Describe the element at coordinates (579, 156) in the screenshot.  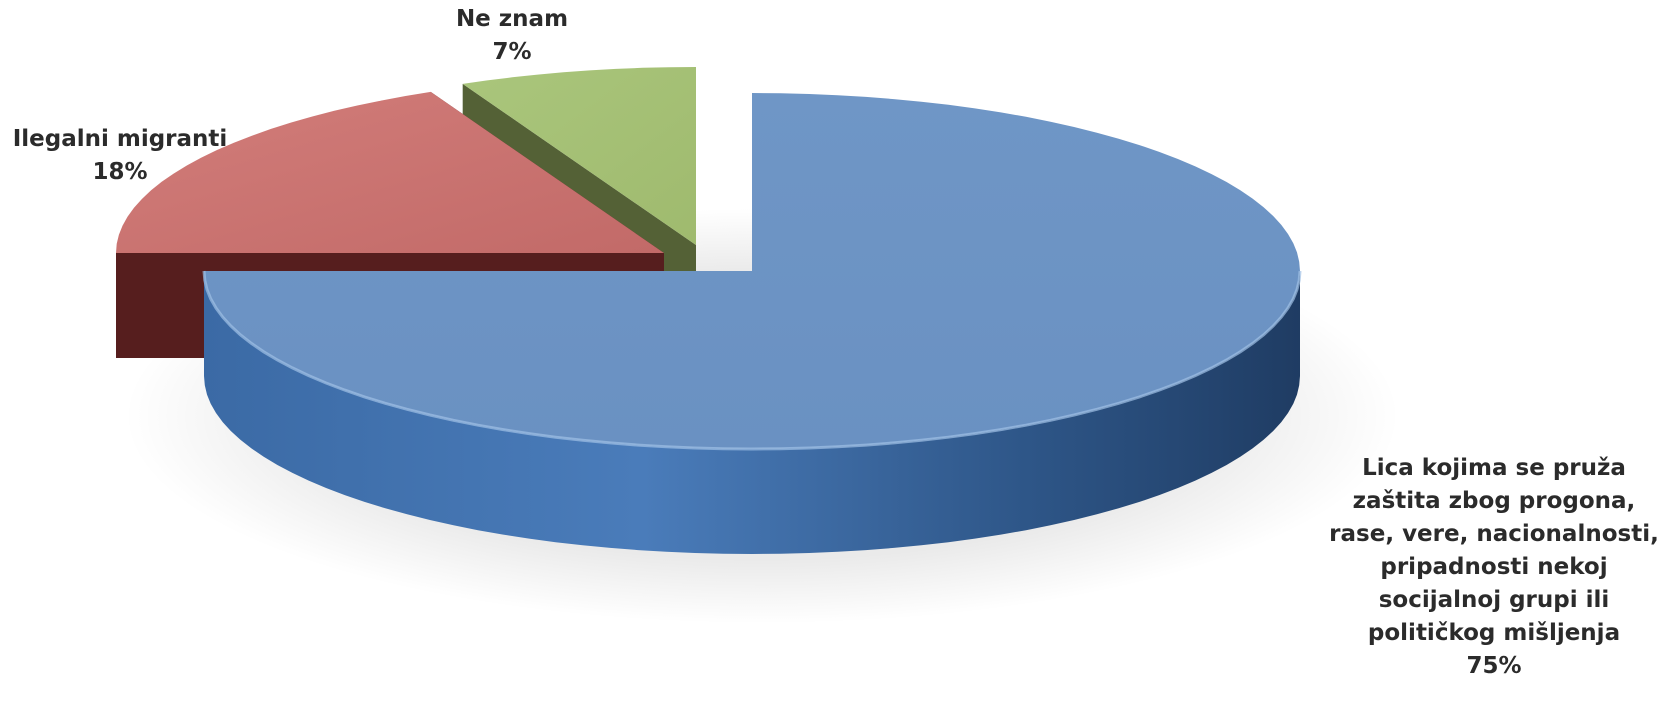
I see `pie-slice-top-ne-znam` at that location.